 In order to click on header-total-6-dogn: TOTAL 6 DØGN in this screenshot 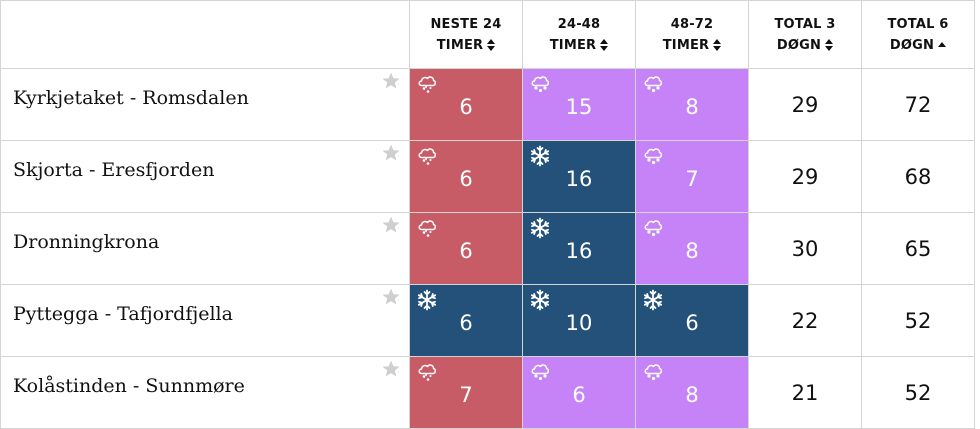, I will do `click(918, 35)`.